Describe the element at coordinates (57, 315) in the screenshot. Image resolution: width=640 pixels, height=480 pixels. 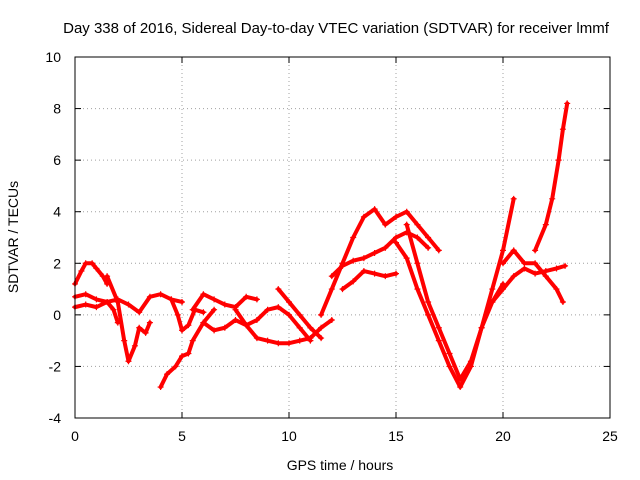
I see `y-tick-label: 0` at that location.